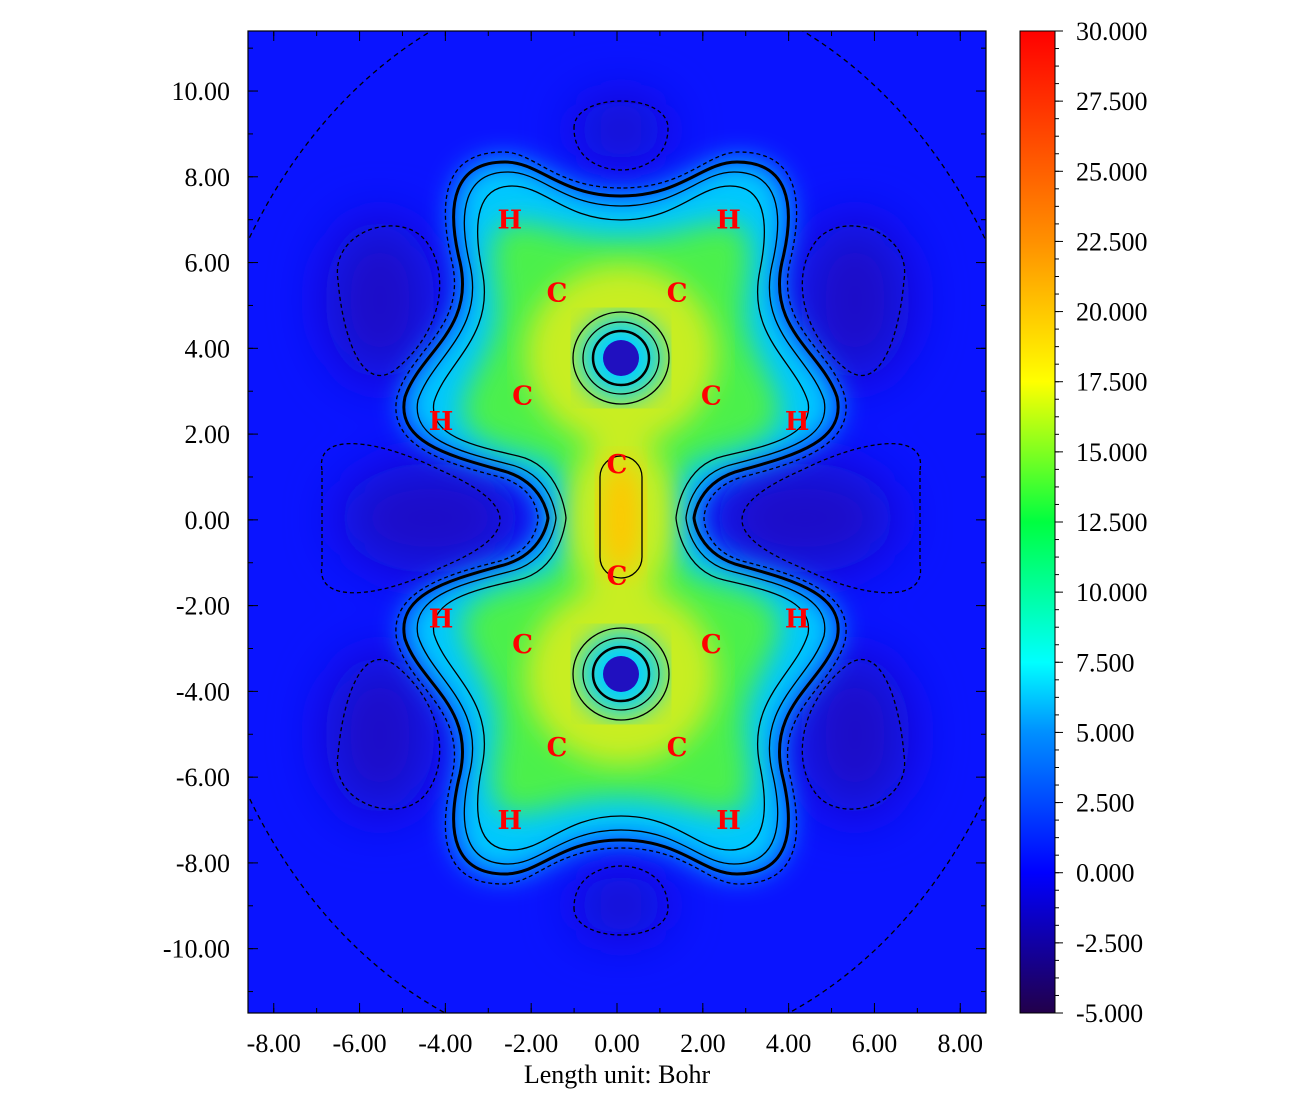  Describe the element at coordinates (1112, 452) in the screenshot. I see `colorbar-tick-label: 15.000` at that location.